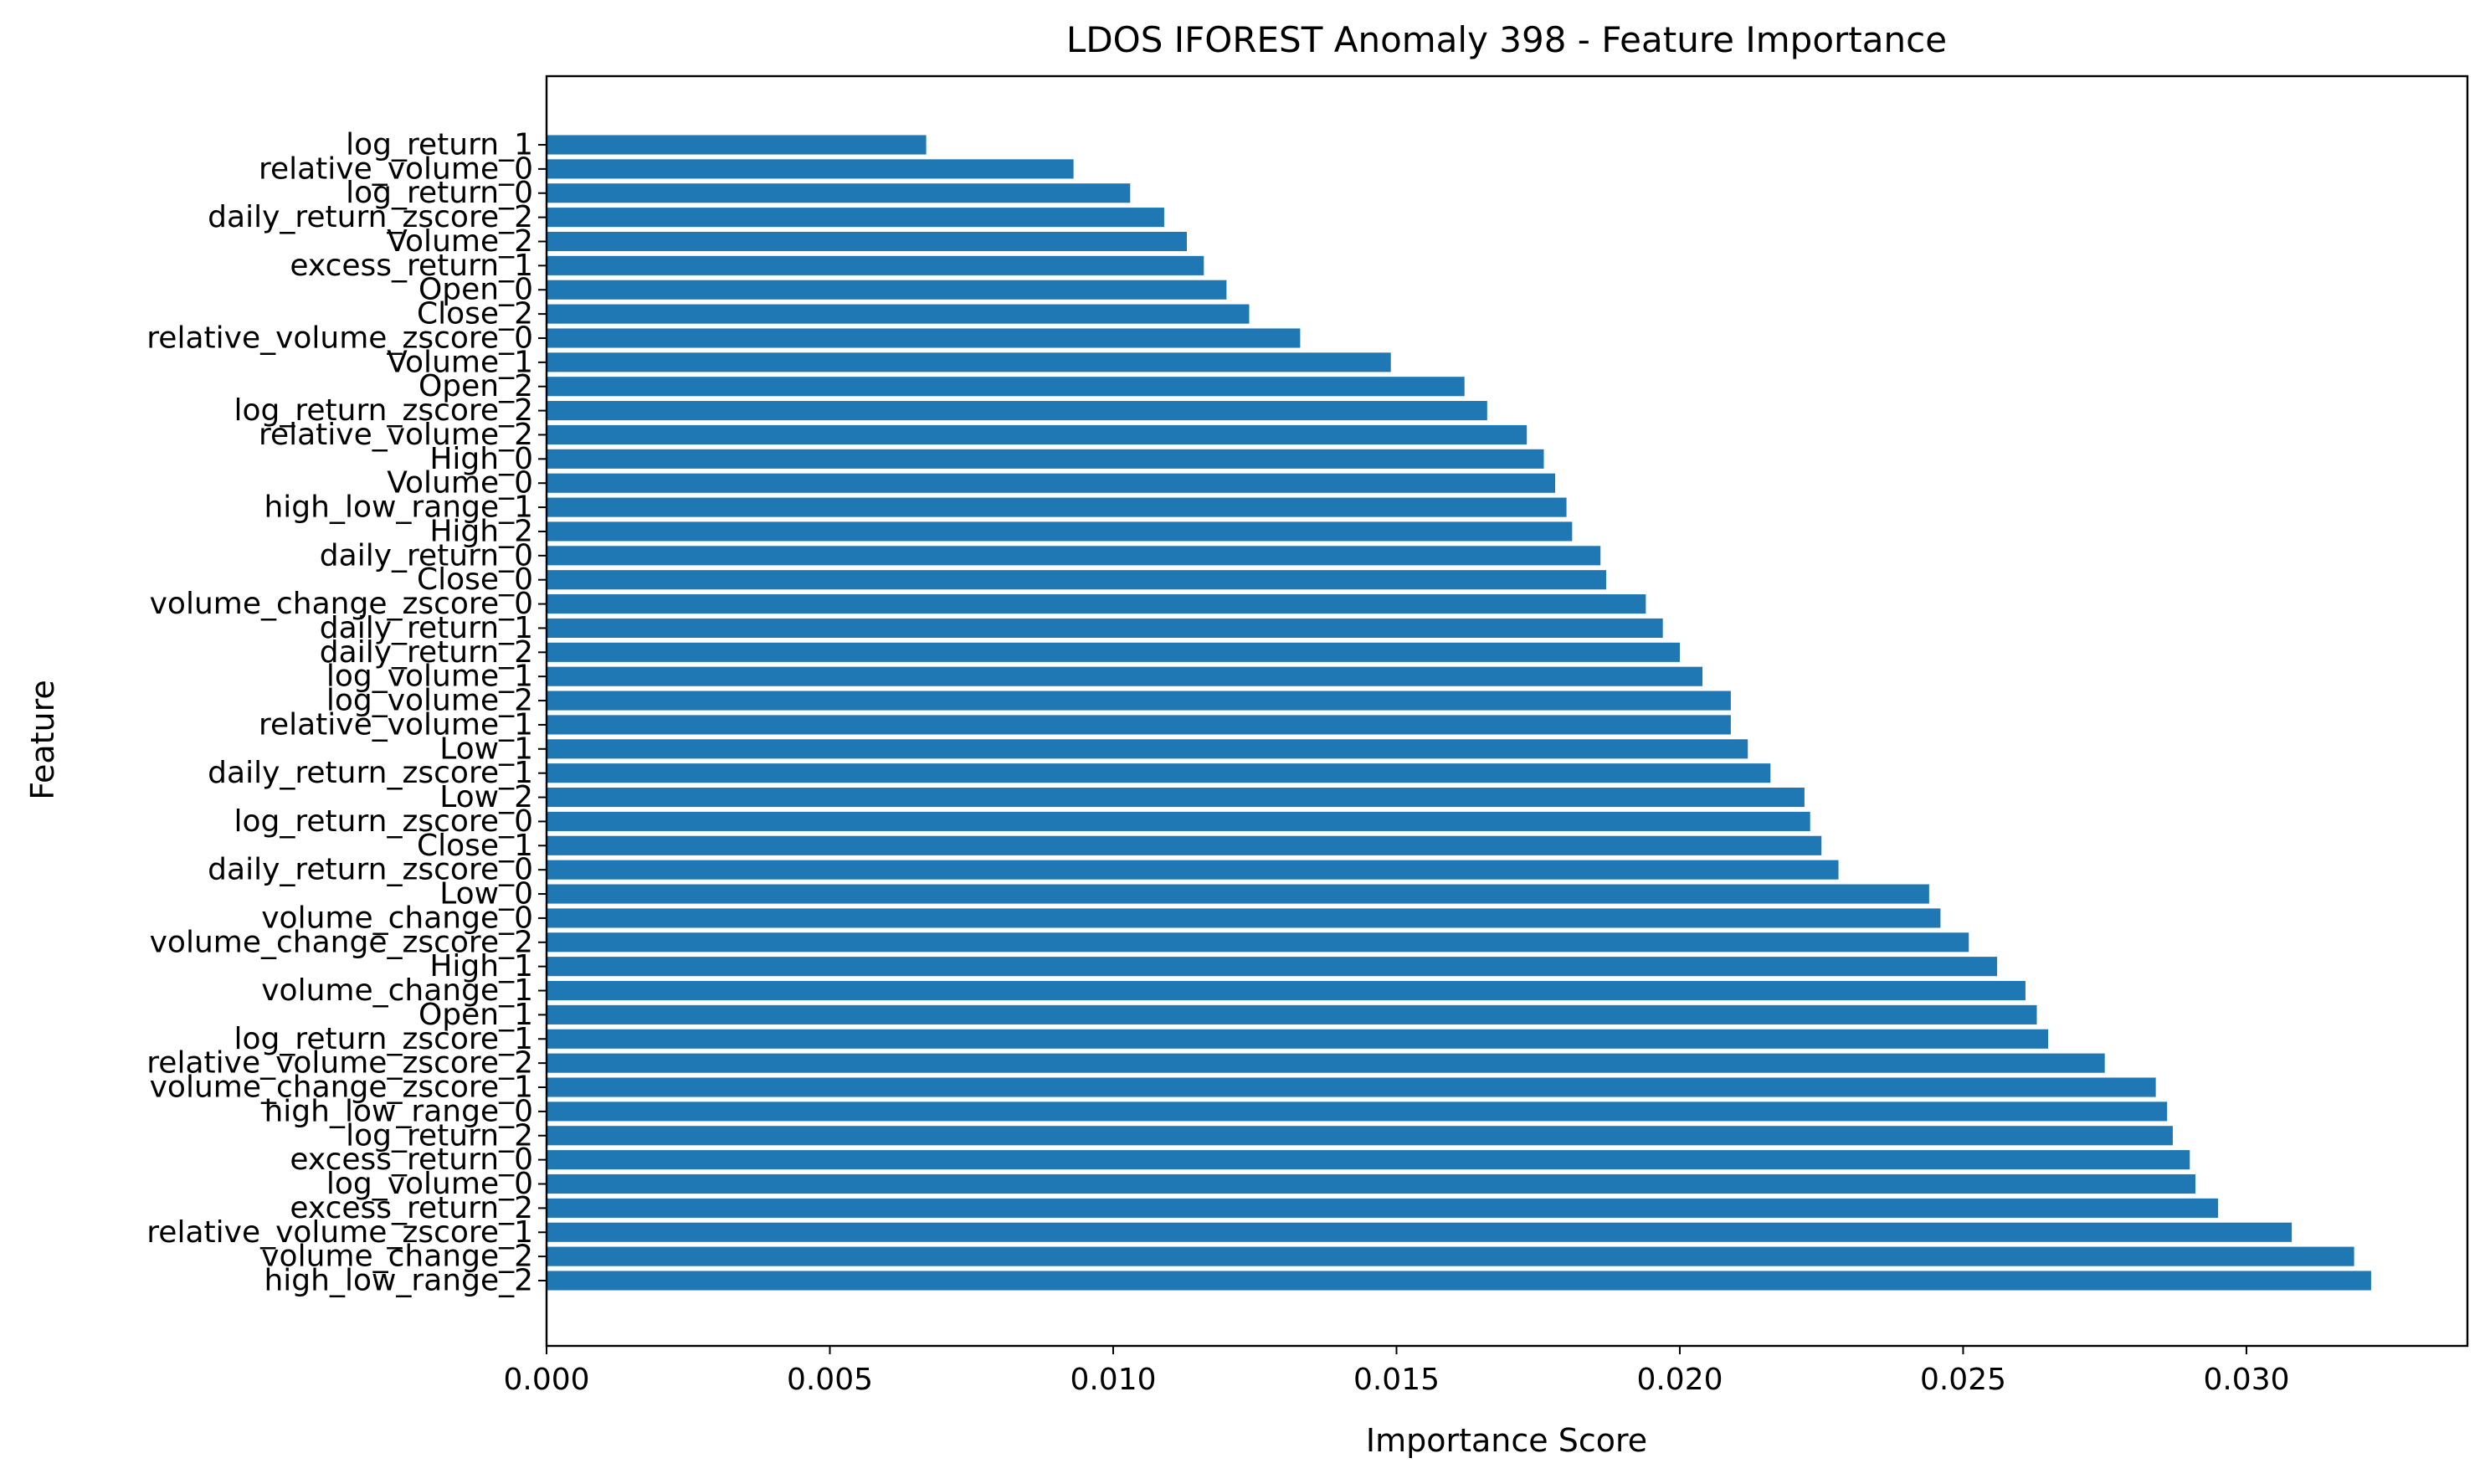 This screenshot has width=2485, height=1484. Describe the element at coordinates (475, 290) in the screenshot. I see `y-tick-label: Open_0` at that location.